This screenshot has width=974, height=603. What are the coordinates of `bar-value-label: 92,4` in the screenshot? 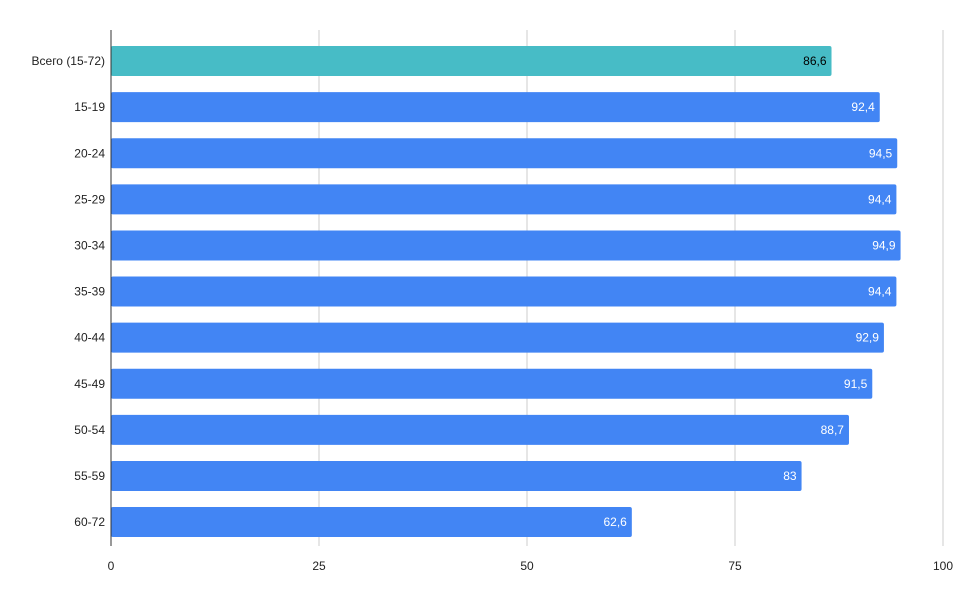 It's located at (863, 107).